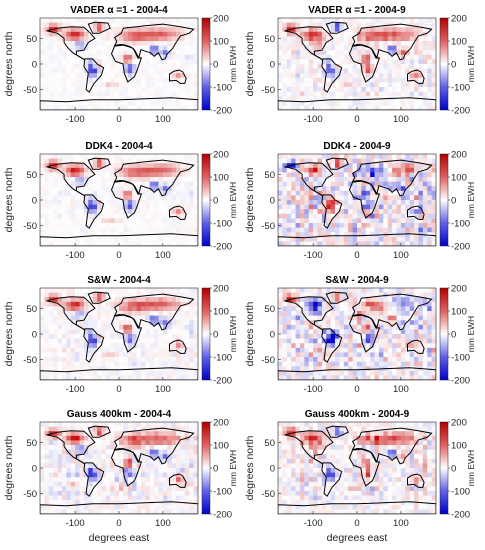  What do you see at coordinates (357, 414) in the screenshot?
I see `panel-title: Gauss 400km - 2004-9` at bounding box center [357, 414].